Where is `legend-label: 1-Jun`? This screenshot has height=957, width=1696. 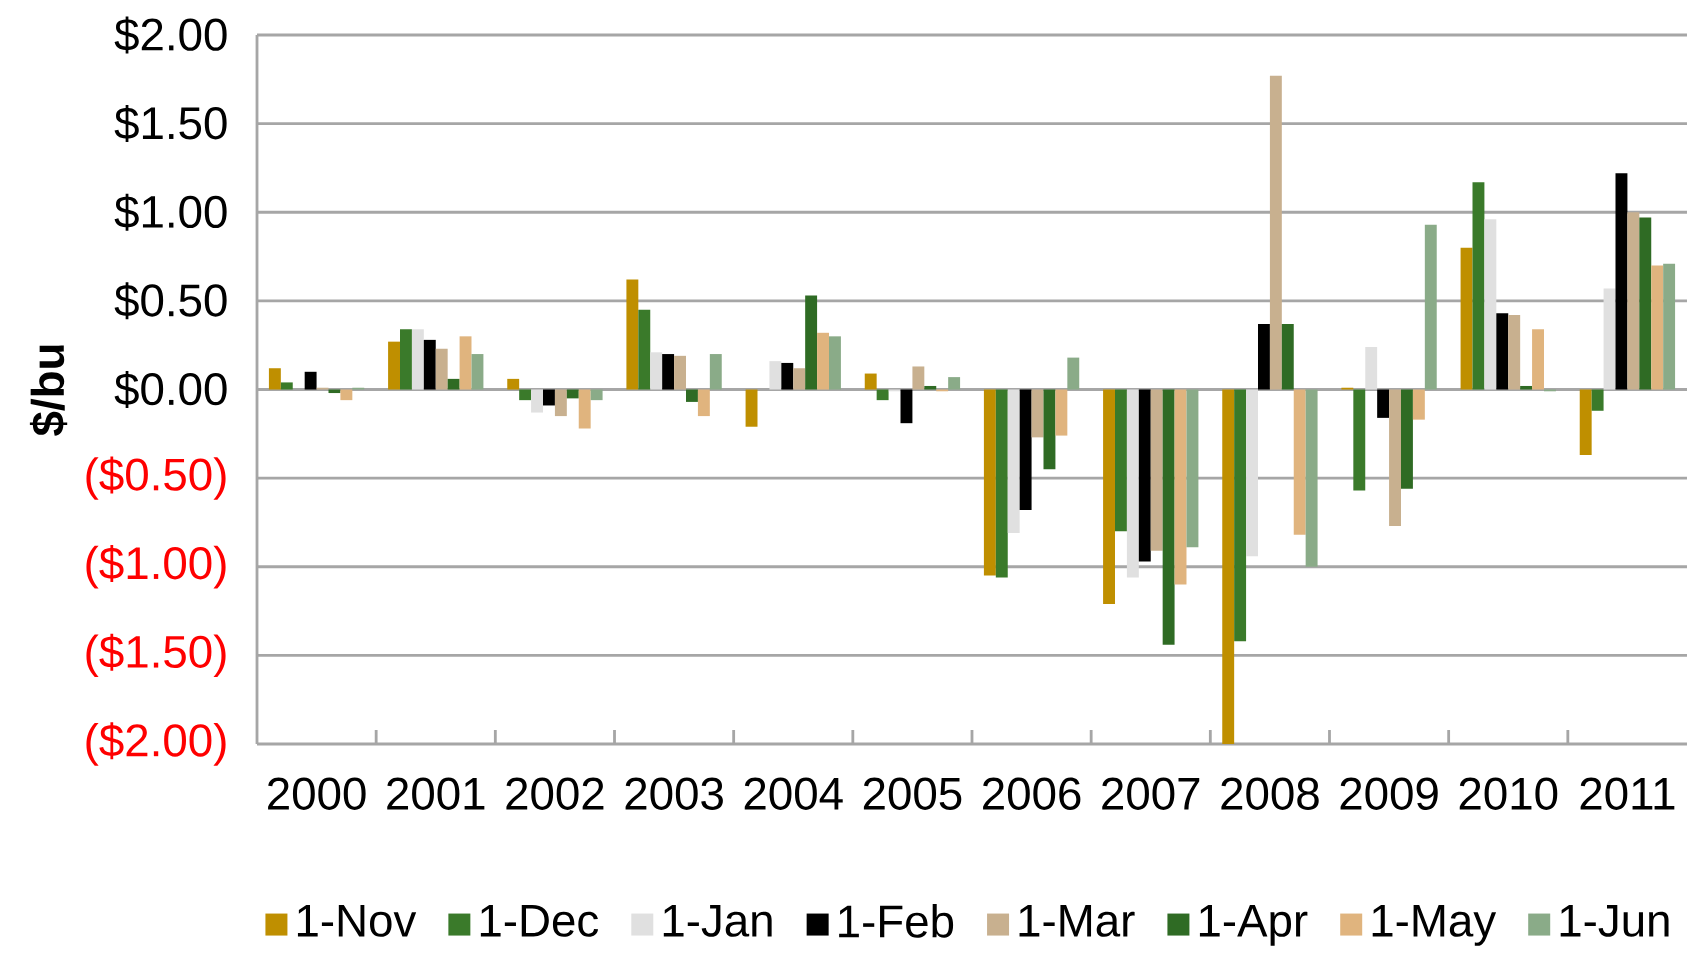
legend-label: 1-Jun is located at coordinates (1614, 920).